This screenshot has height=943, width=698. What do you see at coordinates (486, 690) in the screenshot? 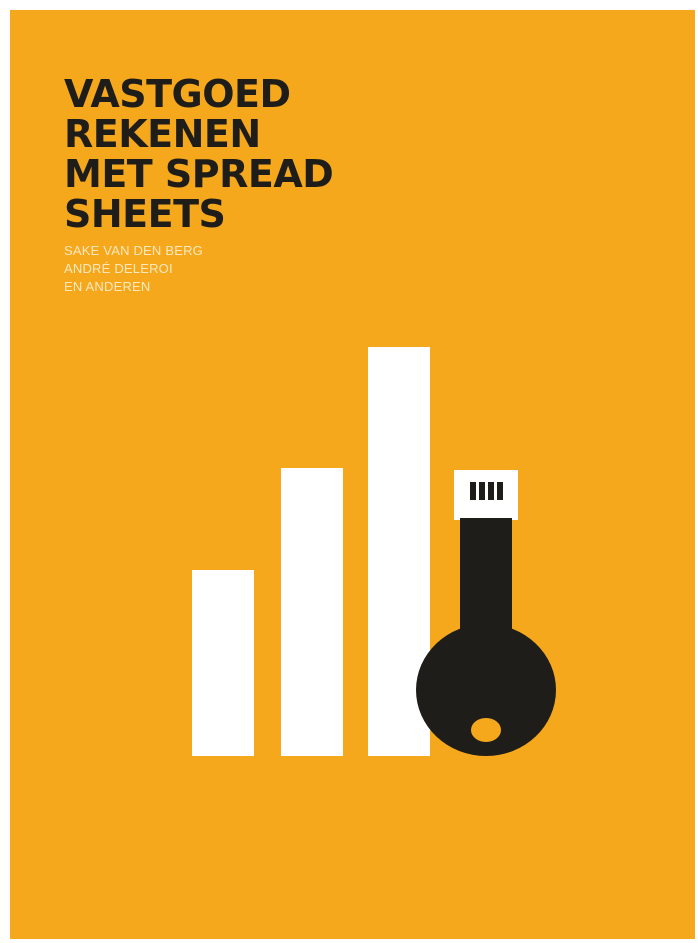
I see `key-bow` at bounding box center [486, 690].